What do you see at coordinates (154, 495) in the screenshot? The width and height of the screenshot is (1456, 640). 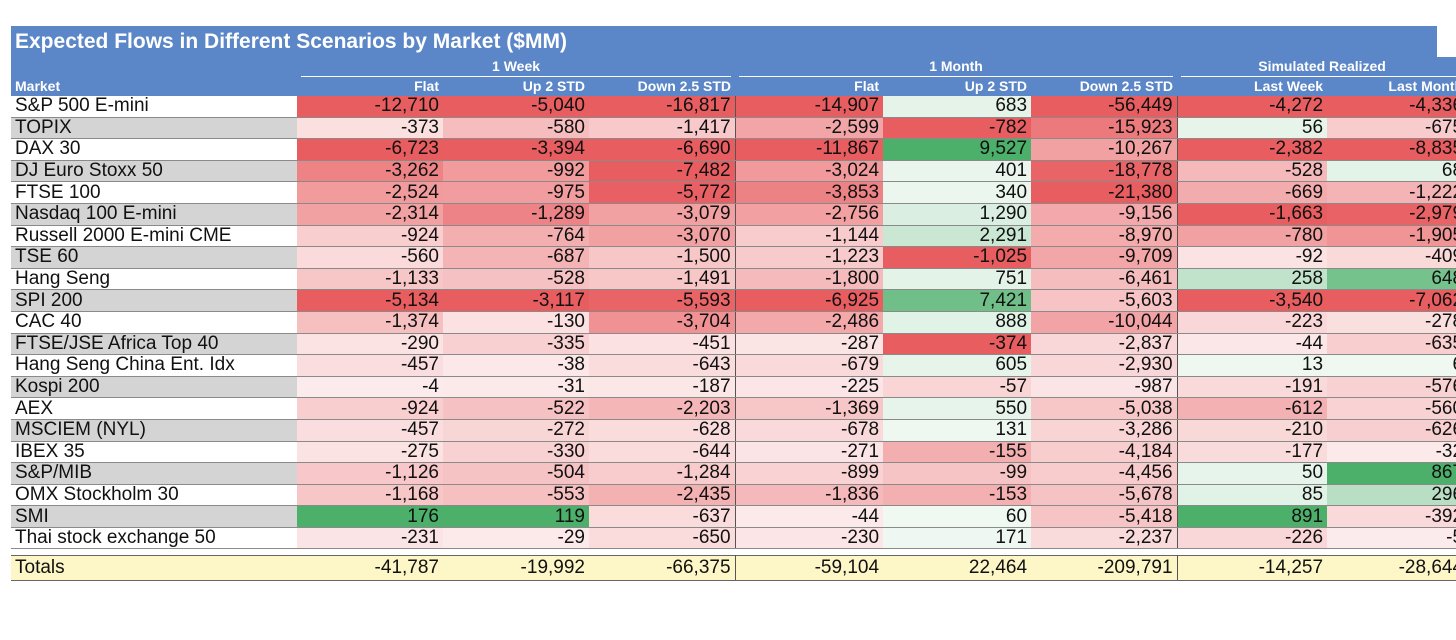 I see `market-name: OMX Stockholm 30` at bounding box center [154, 495].